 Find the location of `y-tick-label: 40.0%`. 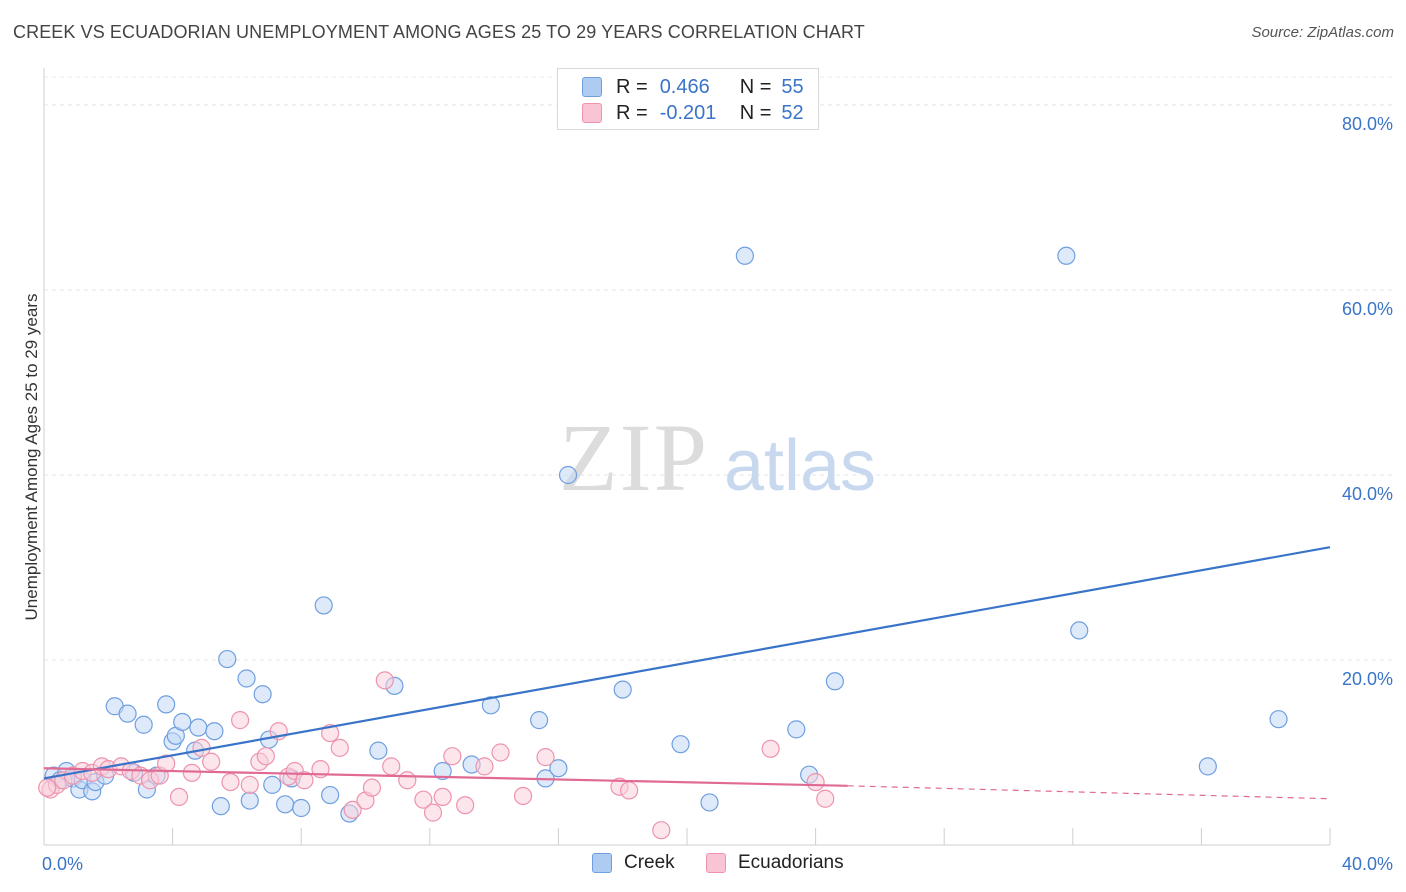

y-tick-label: 40.0% is located at coordinates (1367, 494).